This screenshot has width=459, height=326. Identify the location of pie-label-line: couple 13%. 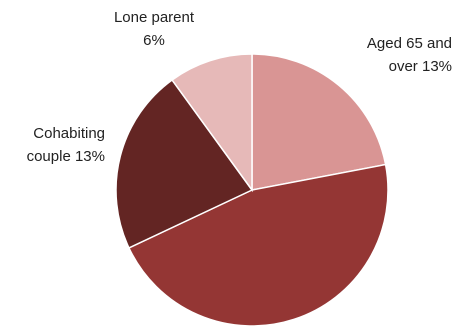
(66, 156).